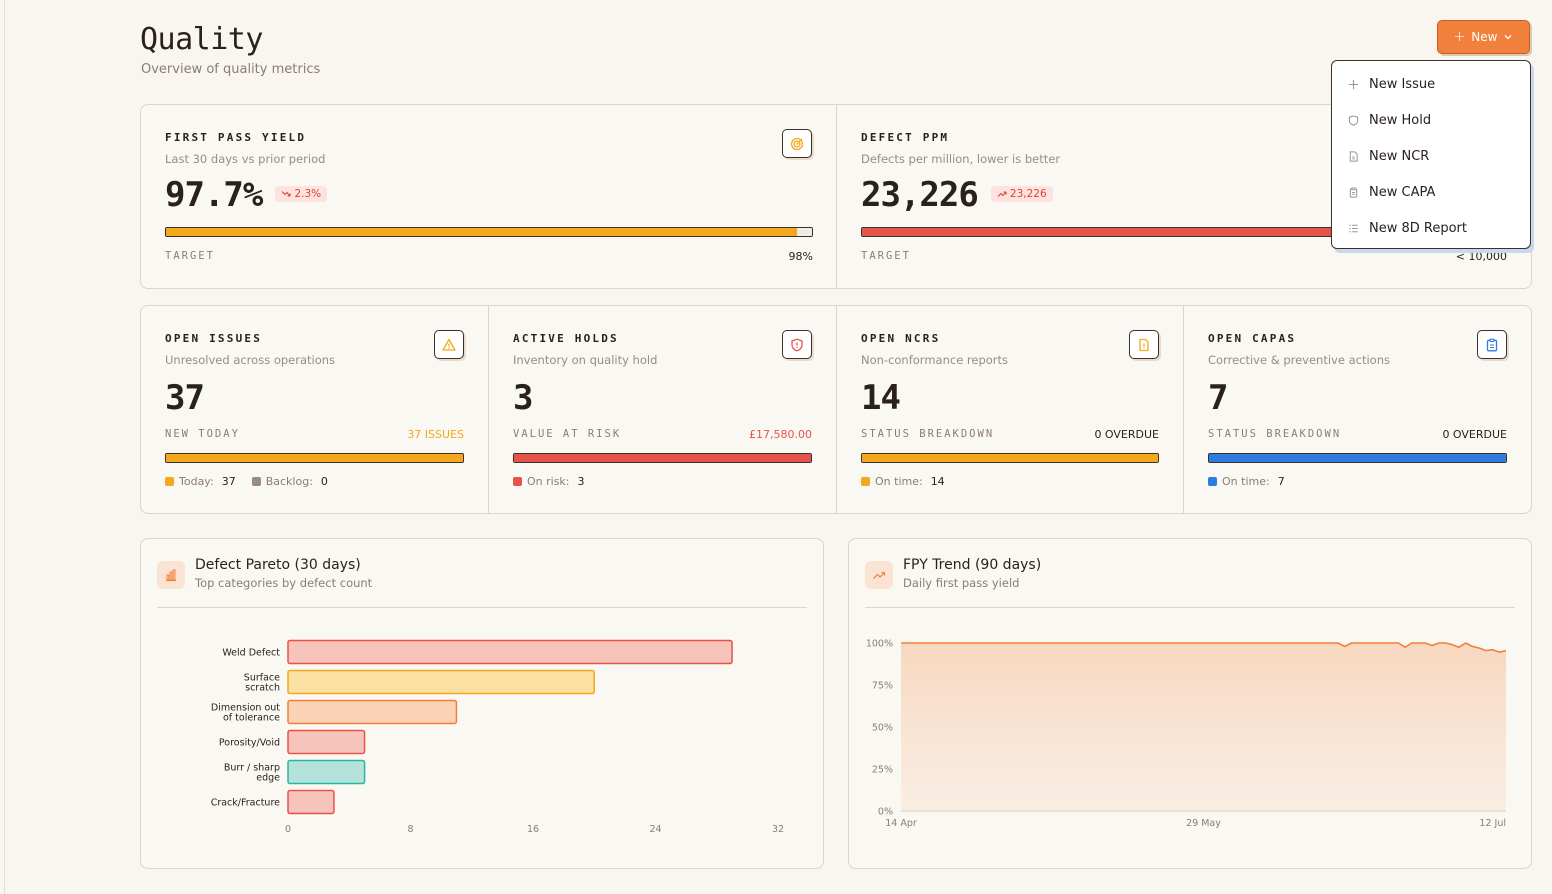  I want to click on trend-y-tick: 75%, so click(882, 686).